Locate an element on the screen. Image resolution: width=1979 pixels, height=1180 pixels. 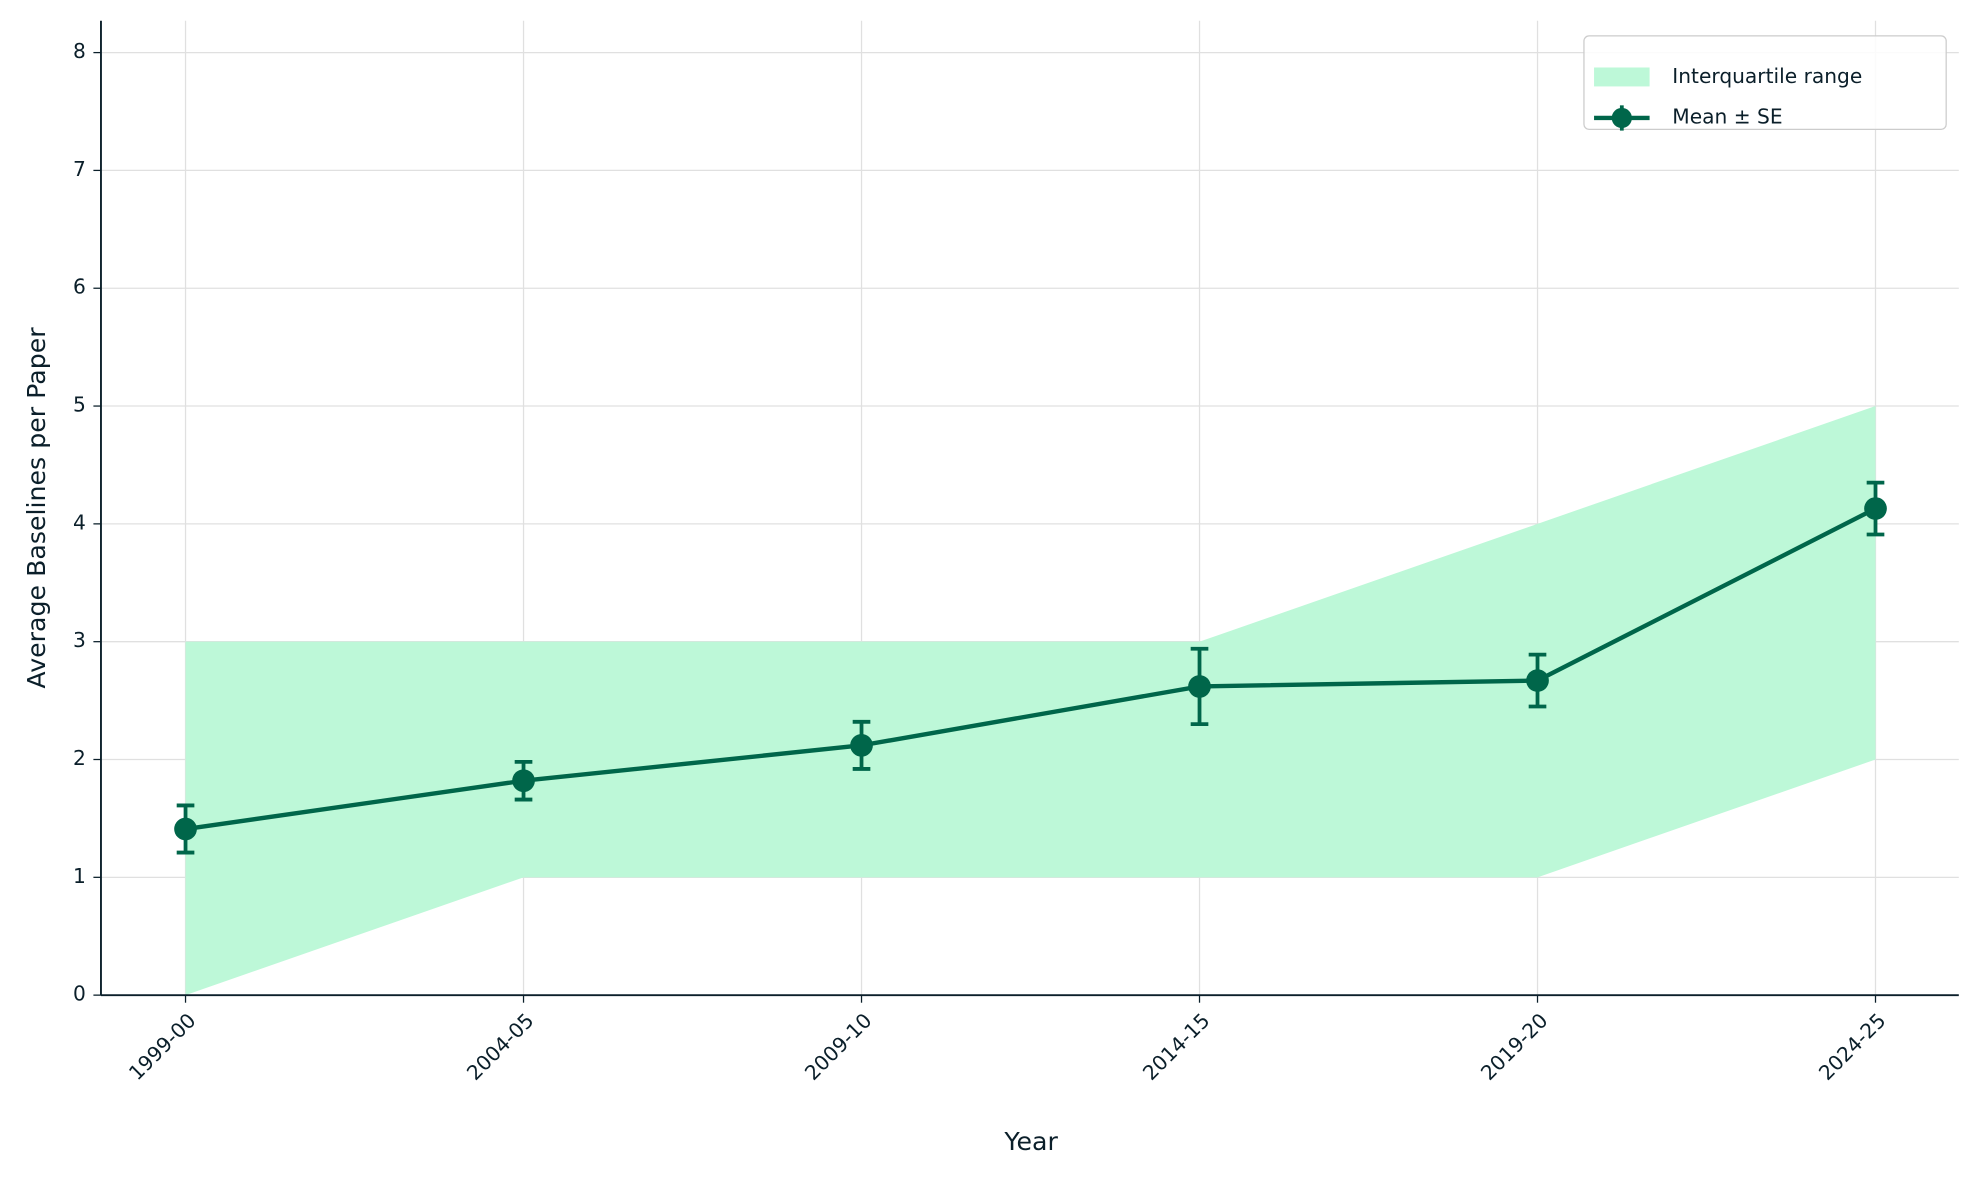
x-tick-label: 1999-00 is located at coordinates (162, 1046).